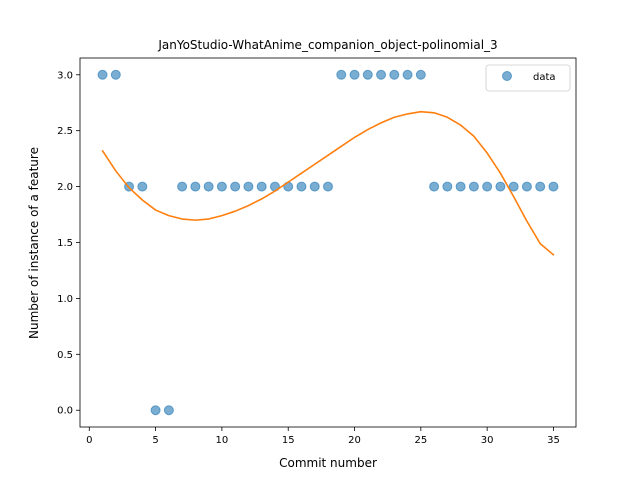 The image size is (640, 480). What do you see at coordinates (328, 463) in the screenshot?
I see `x-axis-label: Commit number` at bounding box center [328, 463].